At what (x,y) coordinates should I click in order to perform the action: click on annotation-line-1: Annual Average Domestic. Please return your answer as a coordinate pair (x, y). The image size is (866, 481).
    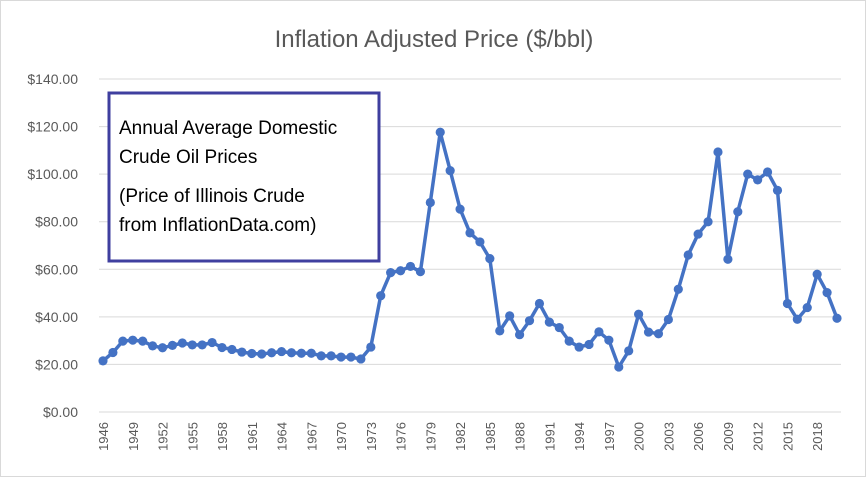
    Looking at the image, I should click on (228, 128).